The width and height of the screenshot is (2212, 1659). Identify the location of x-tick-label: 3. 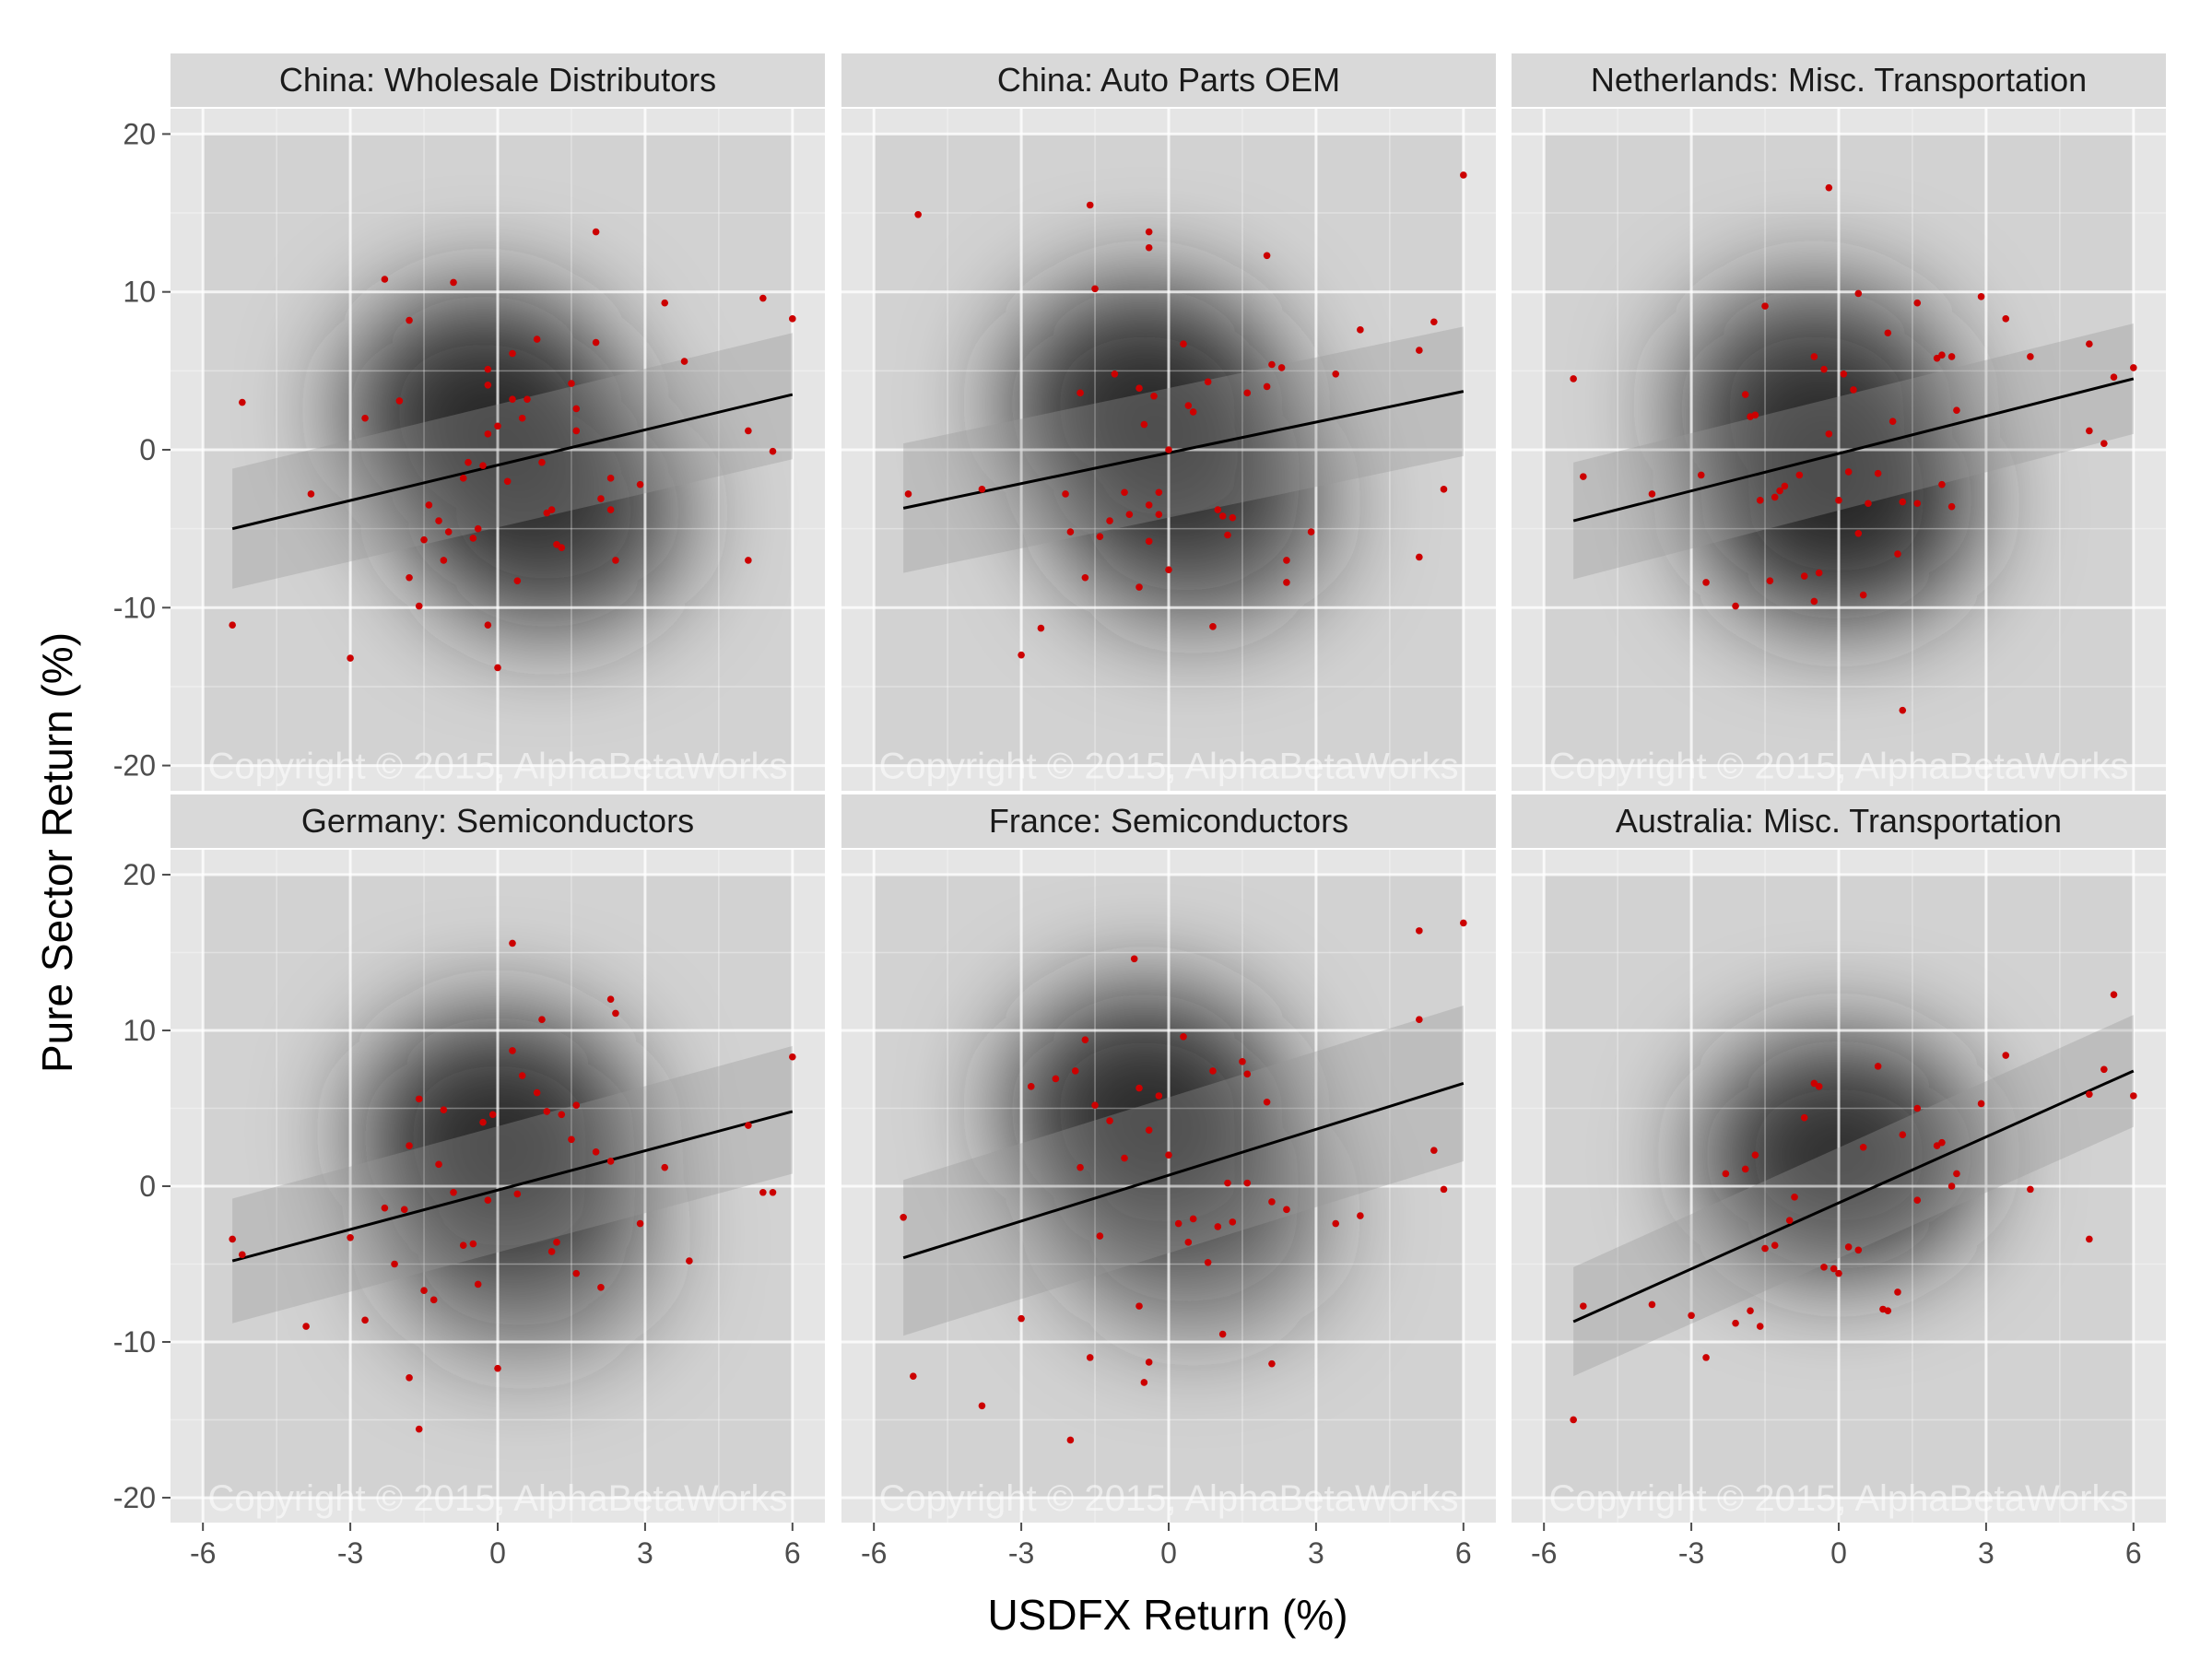
(1986, 1553).